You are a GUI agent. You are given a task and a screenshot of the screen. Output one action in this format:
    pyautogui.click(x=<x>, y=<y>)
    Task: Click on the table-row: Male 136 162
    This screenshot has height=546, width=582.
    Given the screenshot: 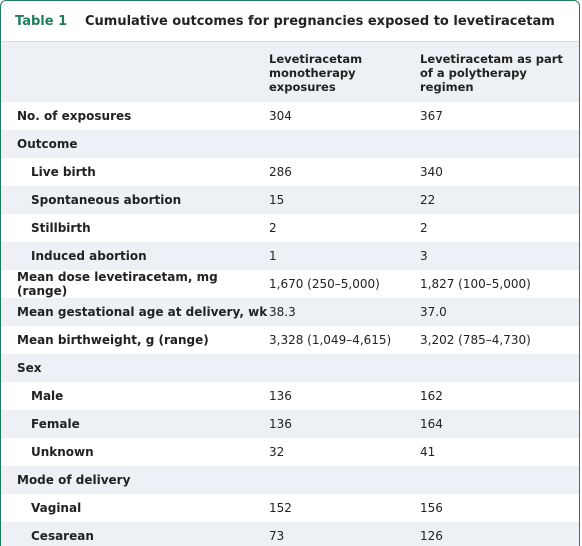 What is the action you would take?
    pyautogui.click(x=290, y=396)
    